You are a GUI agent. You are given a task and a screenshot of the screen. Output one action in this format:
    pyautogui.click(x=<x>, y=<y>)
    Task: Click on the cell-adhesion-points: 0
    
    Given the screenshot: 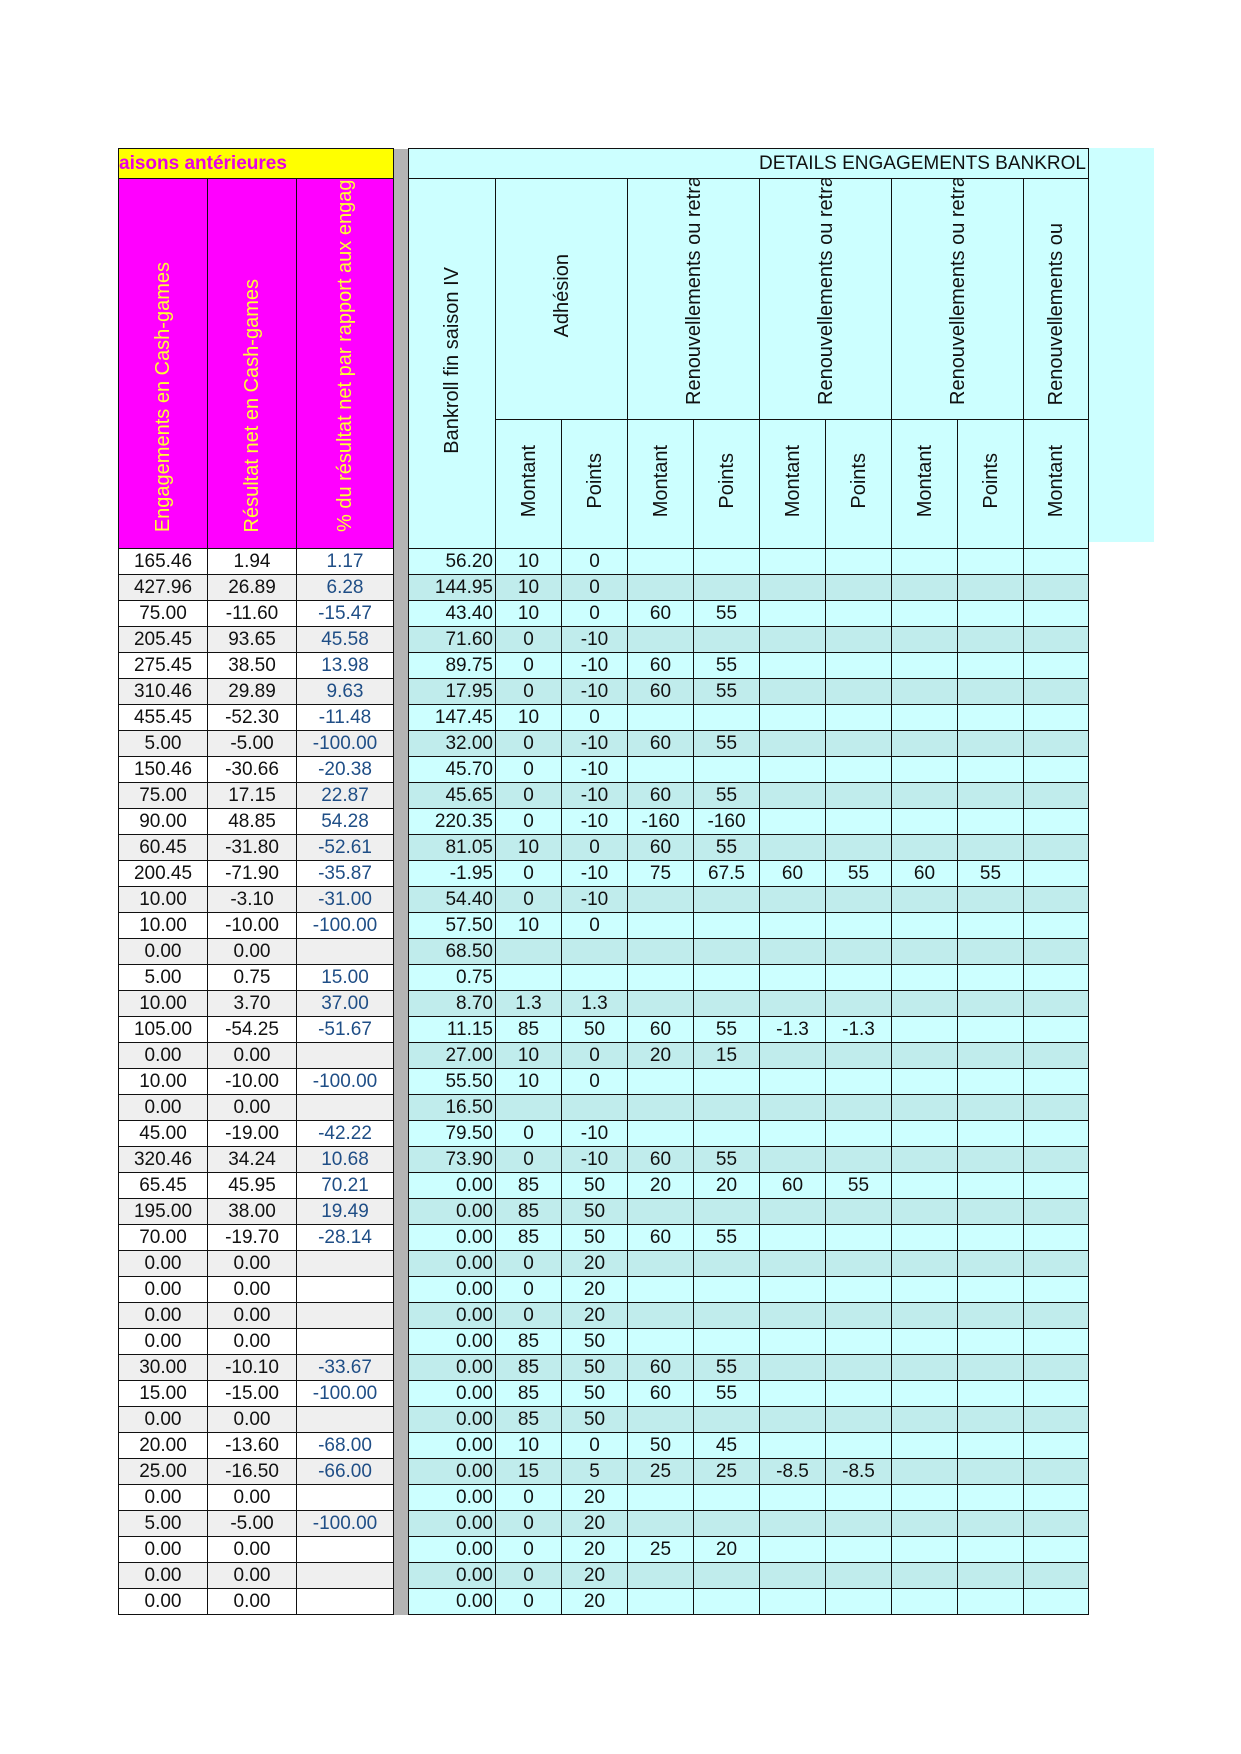 What is the action you would take?
    pyautogui.click(x=594, y=925)
    